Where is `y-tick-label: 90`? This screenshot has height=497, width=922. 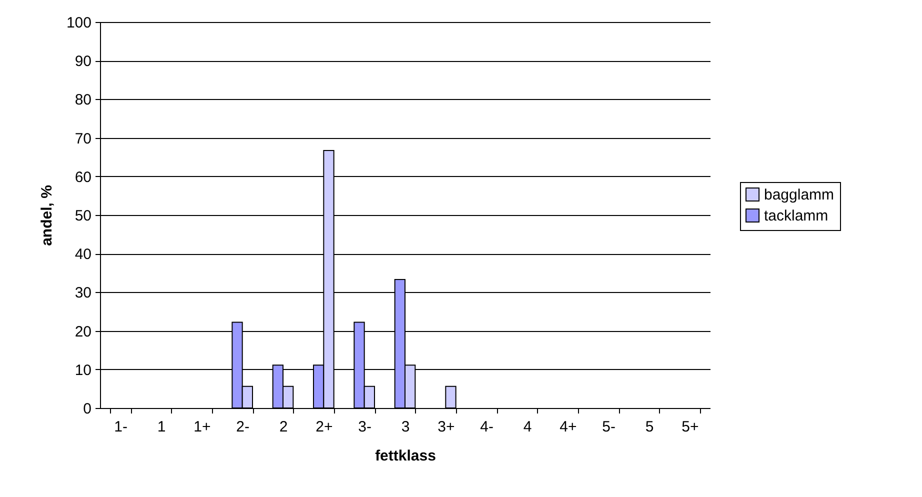 y-tick-label: 90 is located at coordinates (83, 61).